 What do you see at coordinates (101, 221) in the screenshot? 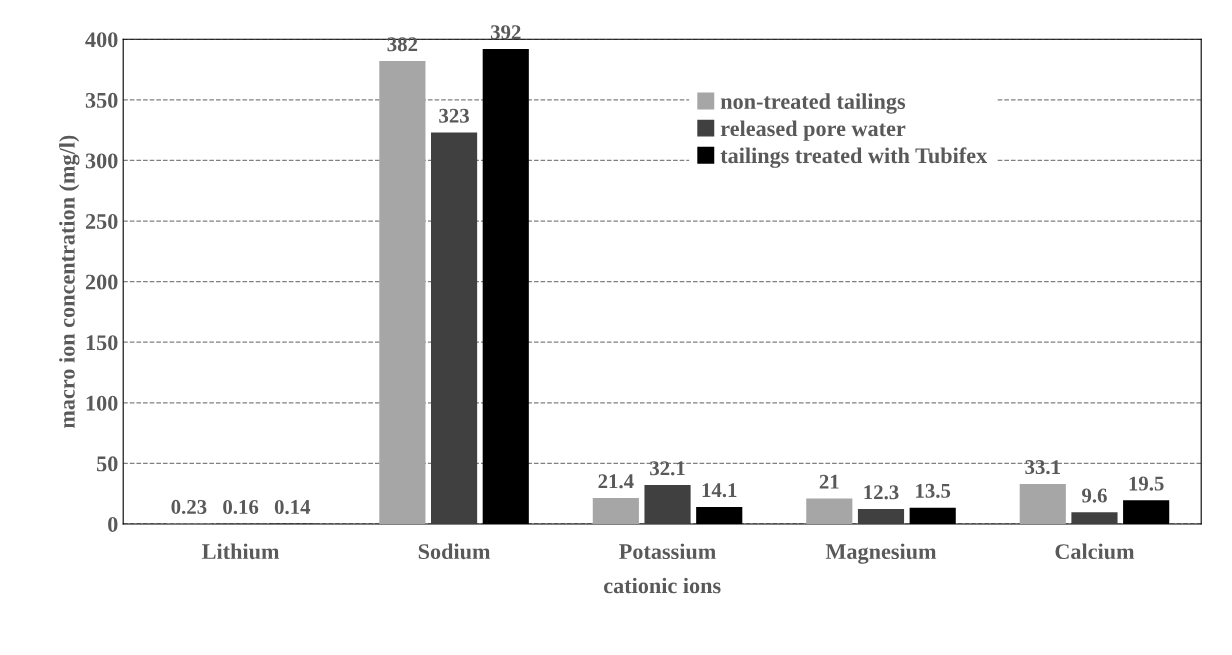
I see `y-tick-label: 250` at bounding box center [101, 221].